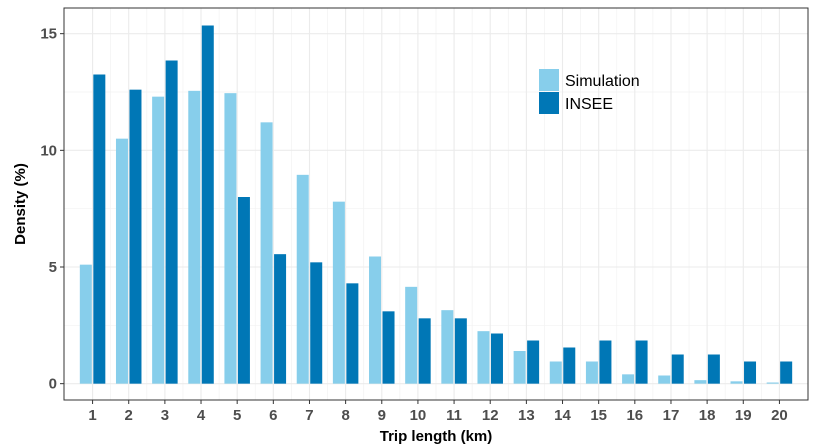 This screenshot has height=448, width=817. Describe the element at coordinates (438, 412) in the screenshot. I see `x-axis: 1 2 3 4 5 6 7 8 9 10 11 12 13 14 15 16 17 18 19 20` at that location.